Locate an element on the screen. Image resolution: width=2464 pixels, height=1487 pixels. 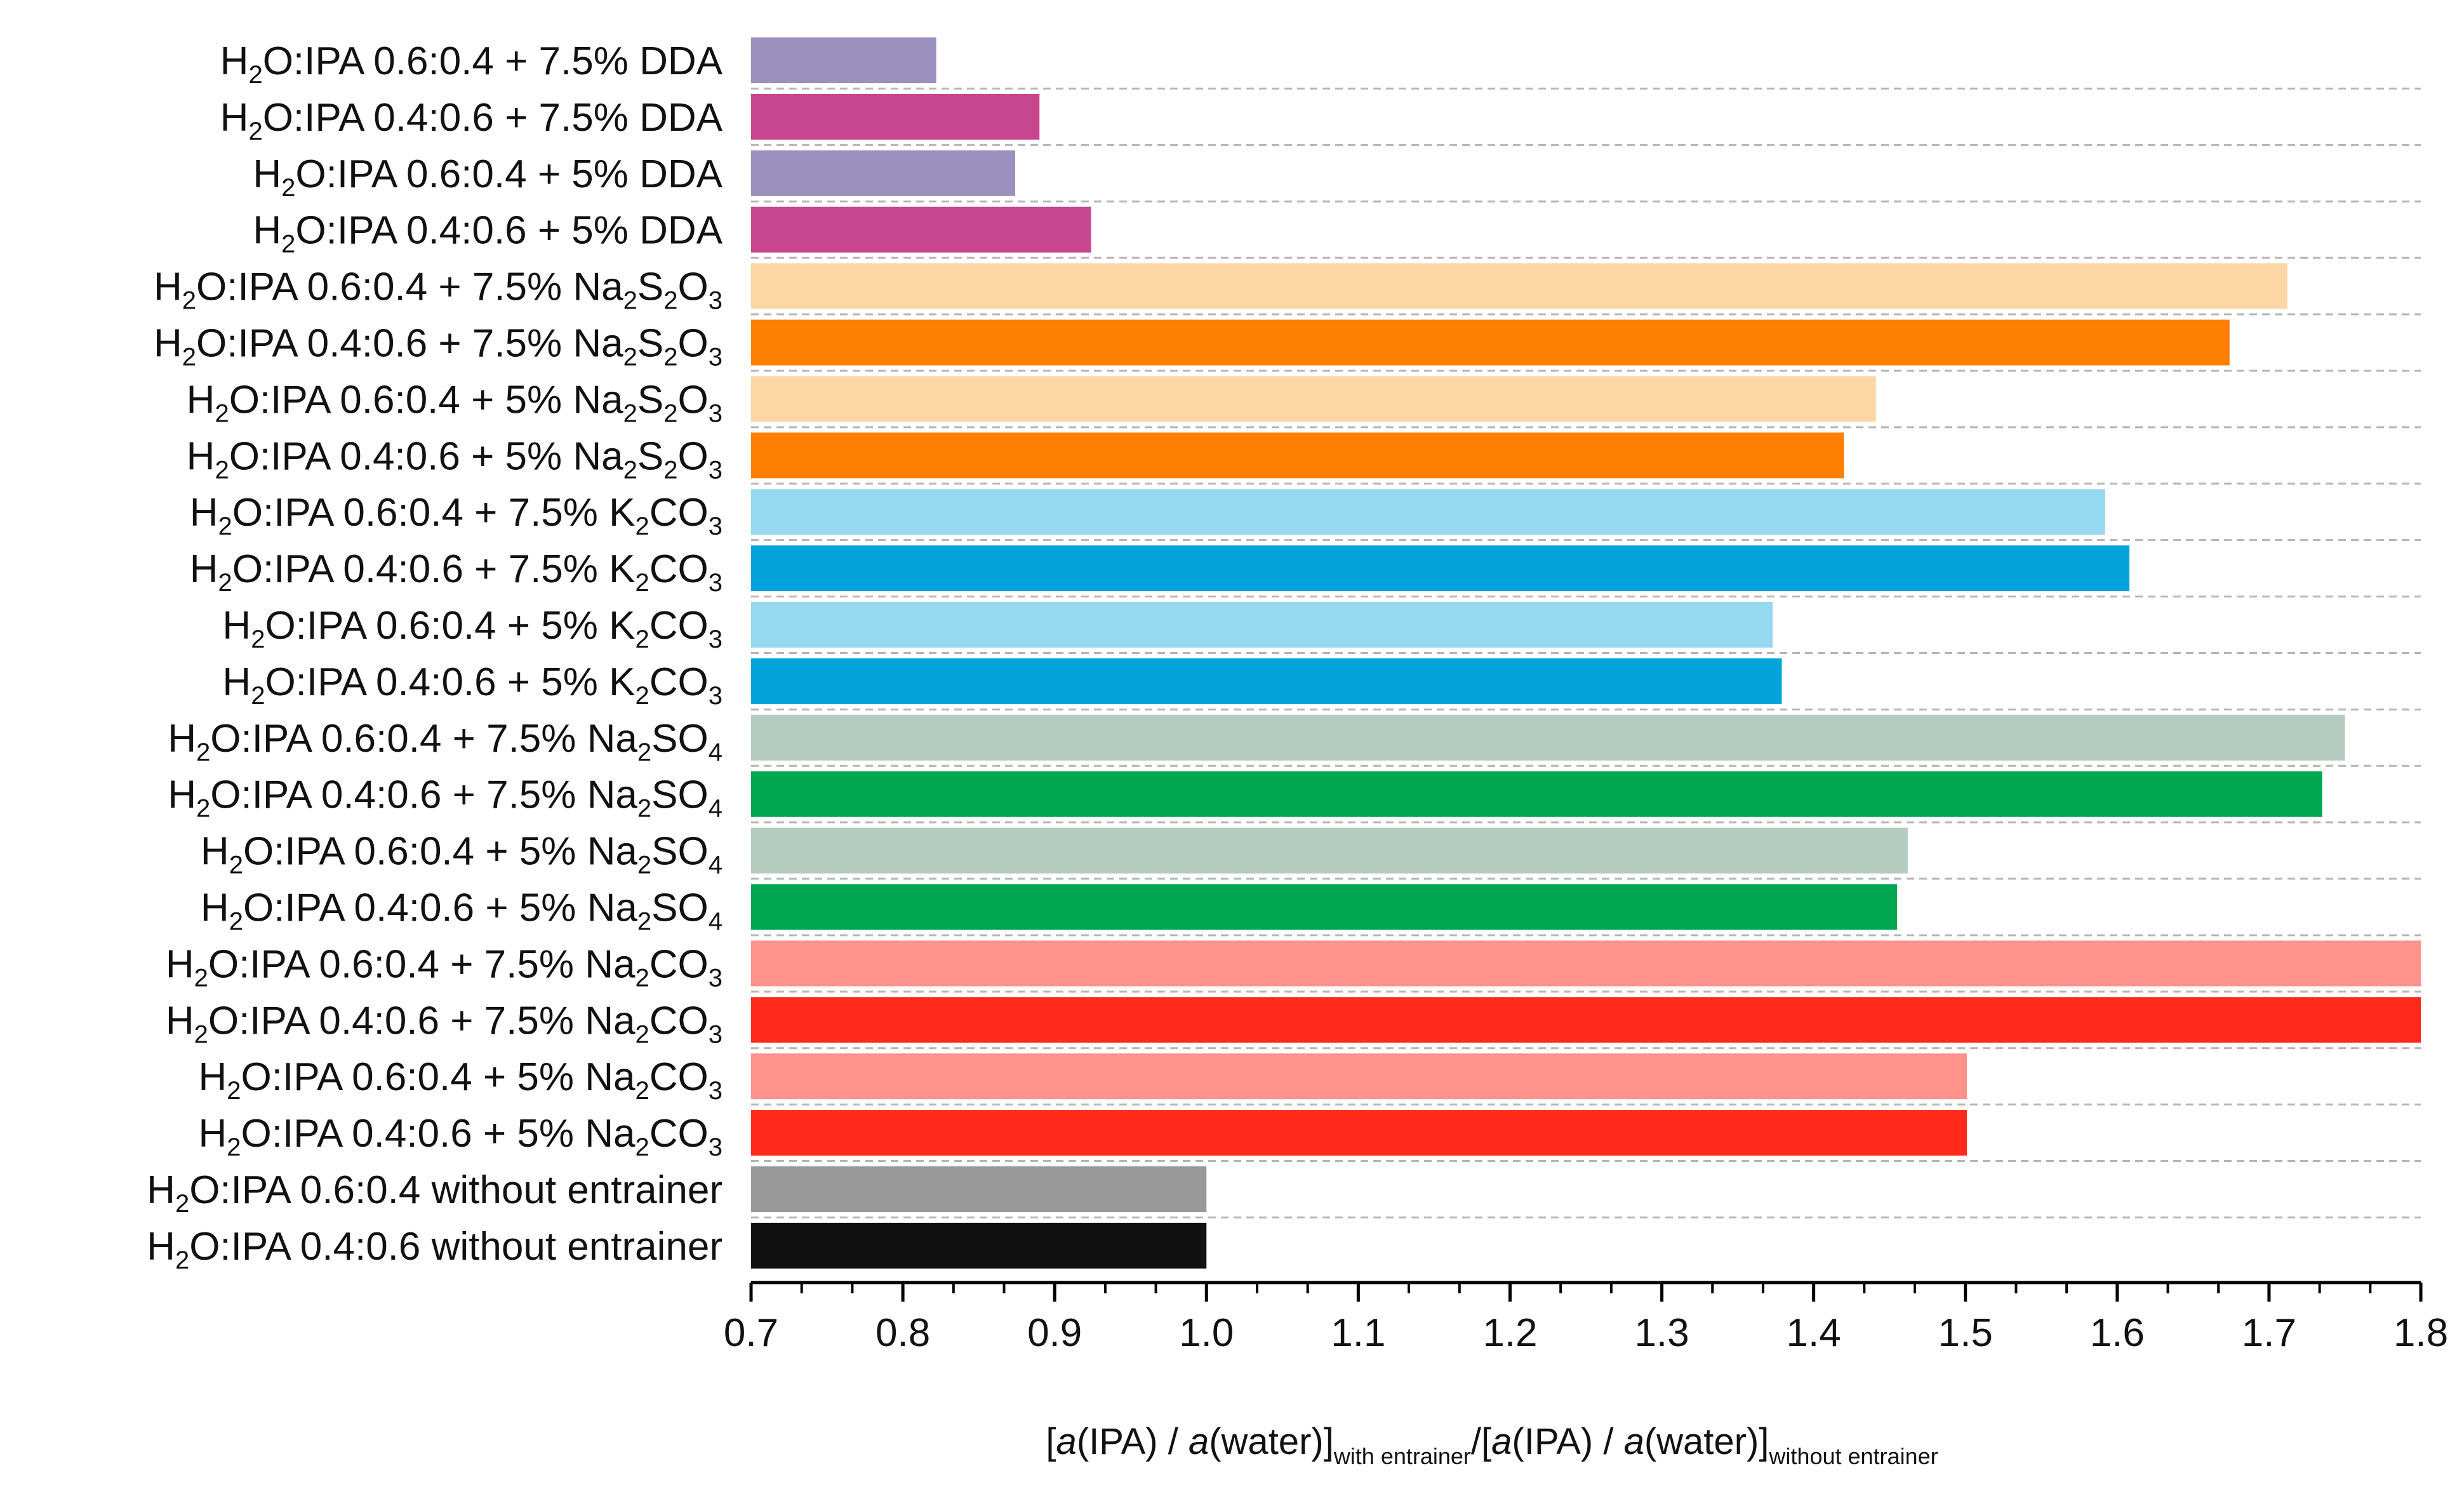
x-tick-label: 1.0 is located at coordinates (1206, 1333).